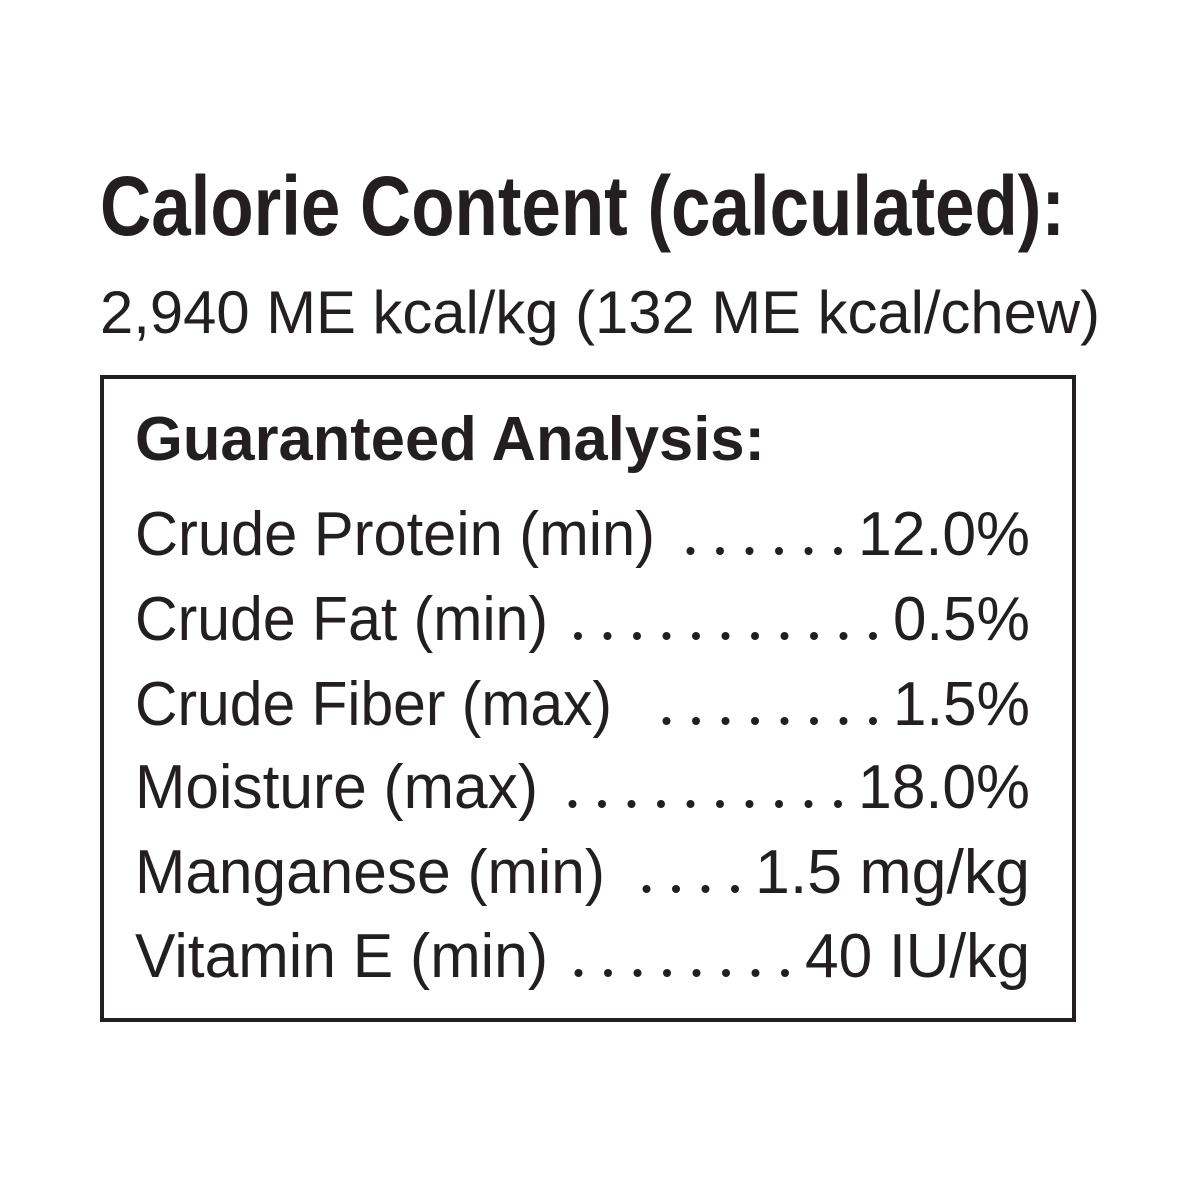 The height and width of the screenshot is (1200, 1200). Describe the element at coordinates (336, 787) in the screenshot. I see `row-label: Moisture (max)` at that location.